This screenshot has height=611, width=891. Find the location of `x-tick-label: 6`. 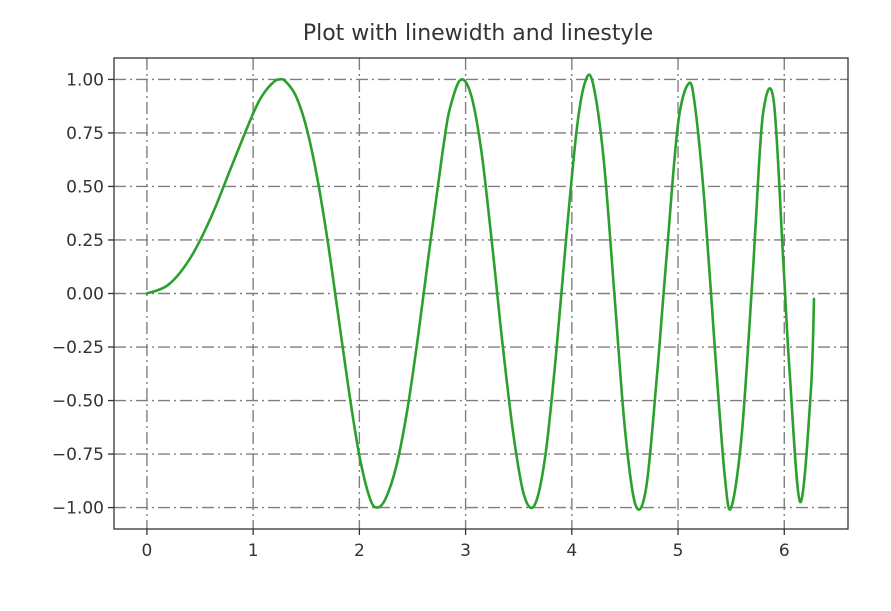

x-tick-label: 6 is located at coordinates (784, 551).